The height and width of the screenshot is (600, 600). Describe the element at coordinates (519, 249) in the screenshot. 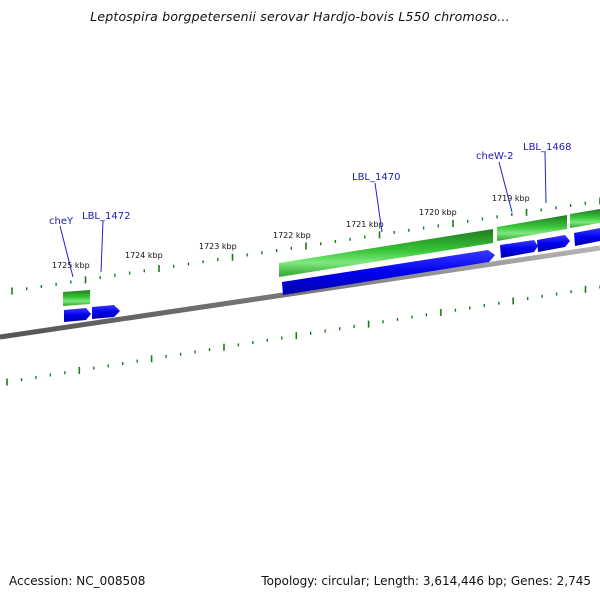

I see `gene-chew2-blue` at that location.